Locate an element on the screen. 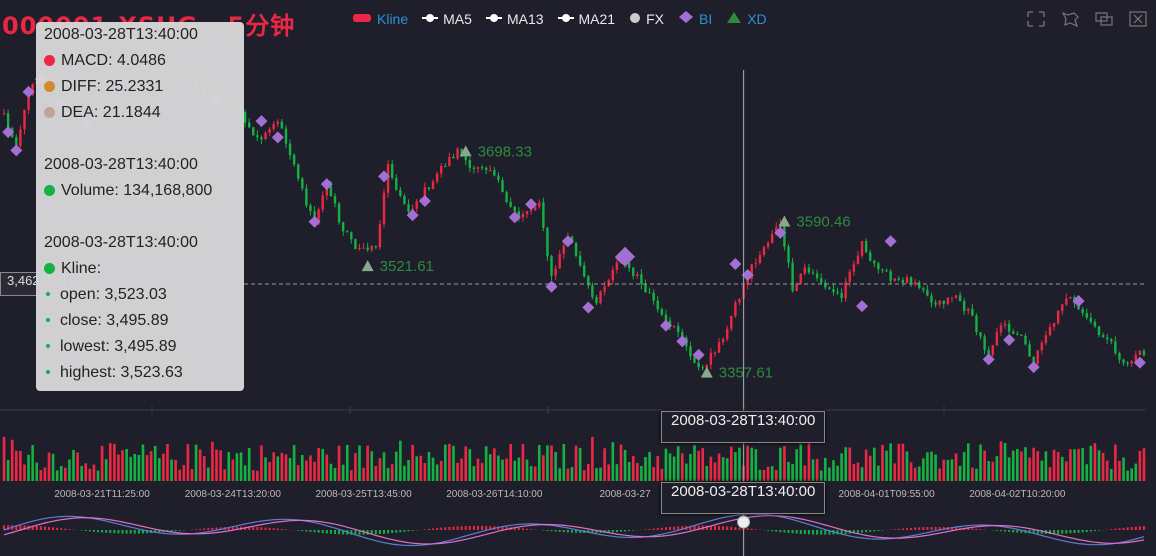  xd-label: 3590.46 is located at coordinates (823, 221).